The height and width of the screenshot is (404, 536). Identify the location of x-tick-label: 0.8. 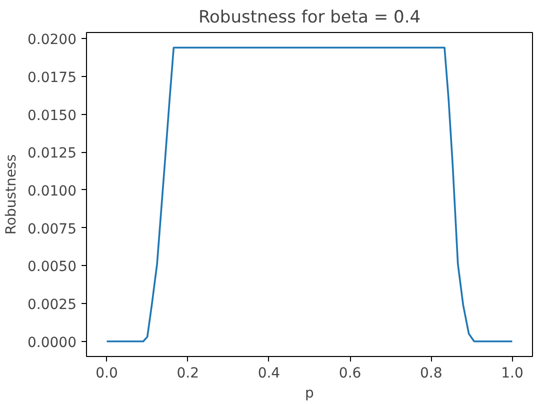
(431, 374).